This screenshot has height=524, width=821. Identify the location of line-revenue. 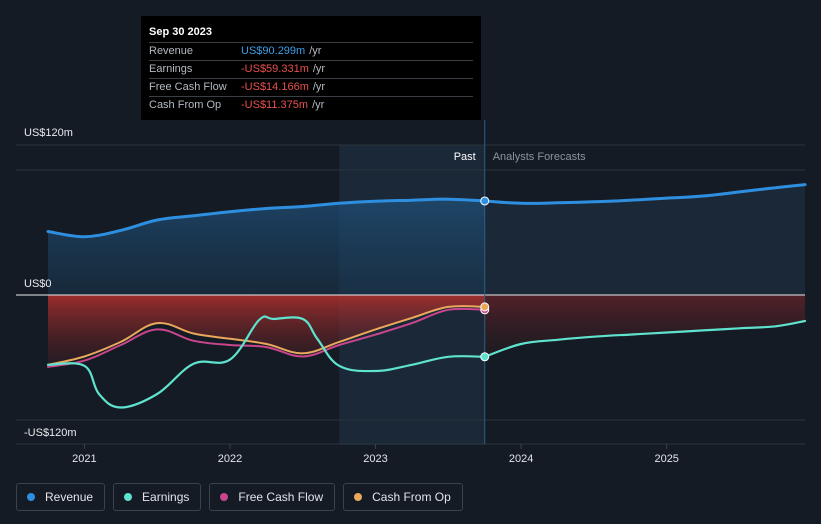
(266, 218).